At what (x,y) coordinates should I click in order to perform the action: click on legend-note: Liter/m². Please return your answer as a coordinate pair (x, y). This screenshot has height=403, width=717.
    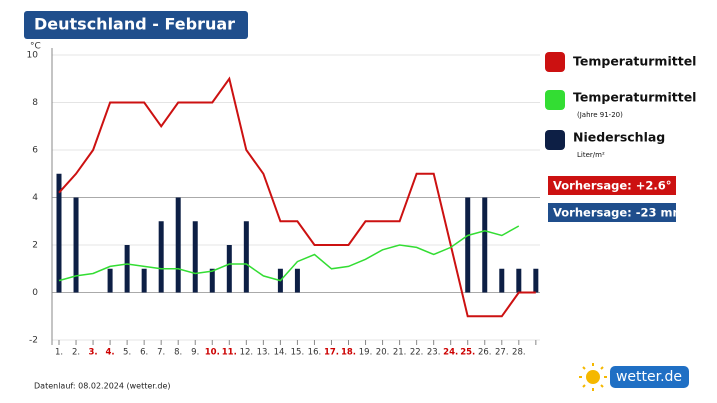
    Looking at the image, I should click on (591, 155).